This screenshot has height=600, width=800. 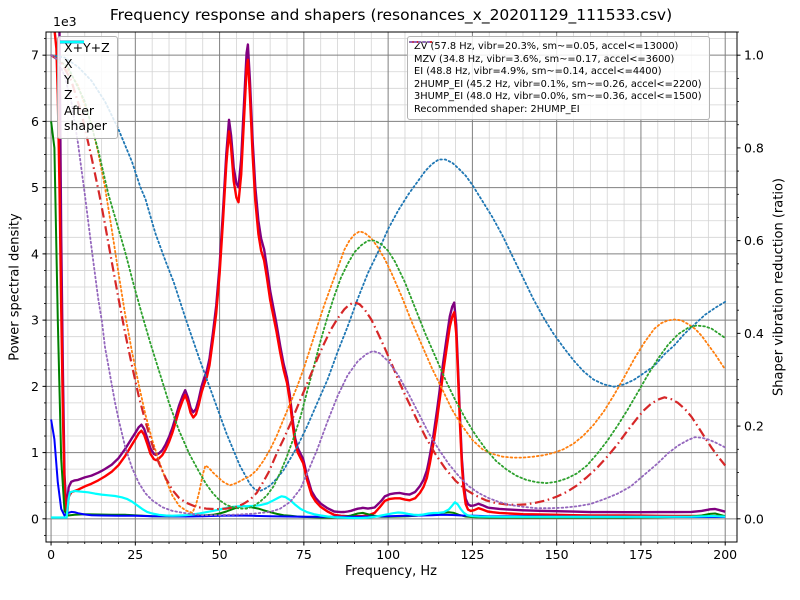 What do you see at coordinates (65, 21) in the screenshot?
I see `axis-offset-text: 1e3` at bounding box center [65, 21].